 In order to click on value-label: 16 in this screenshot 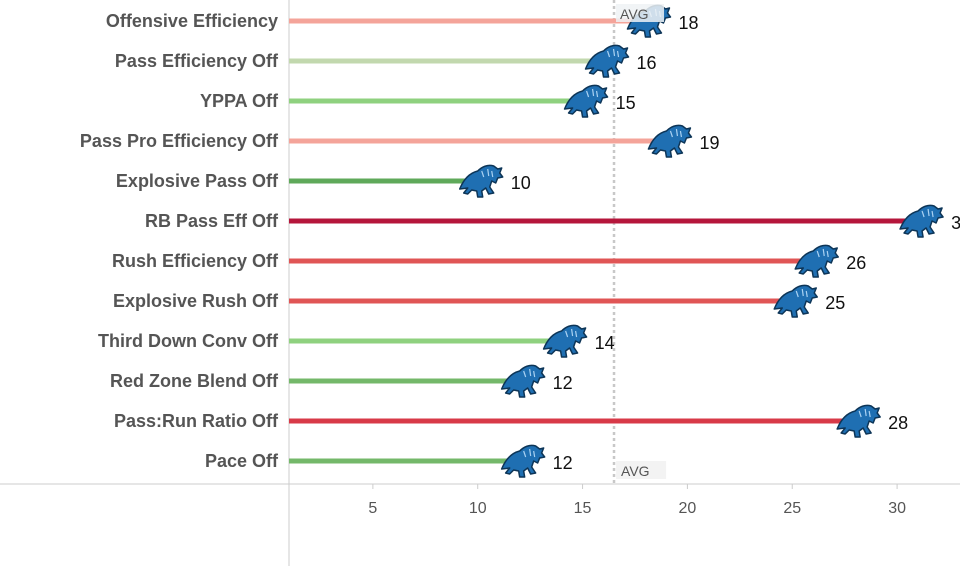, I will do `click(647, 63)`.